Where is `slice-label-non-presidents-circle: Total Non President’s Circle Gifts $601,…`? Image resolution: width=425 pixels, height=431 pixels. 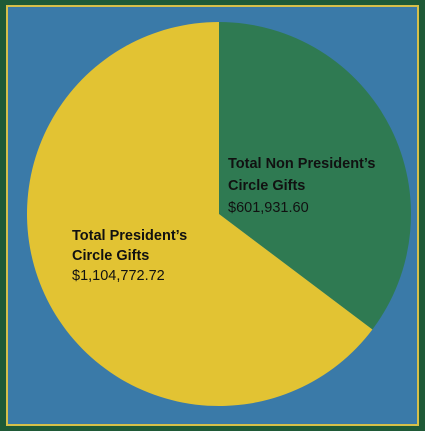
slice-label-non-presidents-circle: Total Non President’s Circle Gifts $601,… is located at coordinates (301, 186).